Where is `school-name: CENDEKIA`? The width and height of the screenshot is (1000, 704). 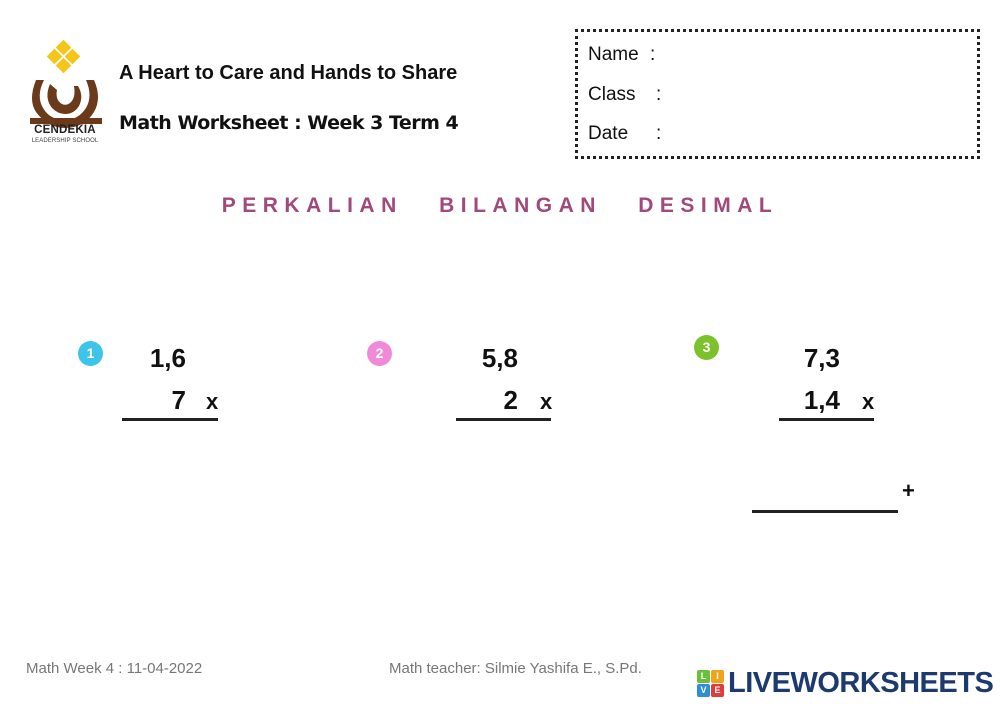 school-name: CENDEKIA is located at coordinates (65, 130).